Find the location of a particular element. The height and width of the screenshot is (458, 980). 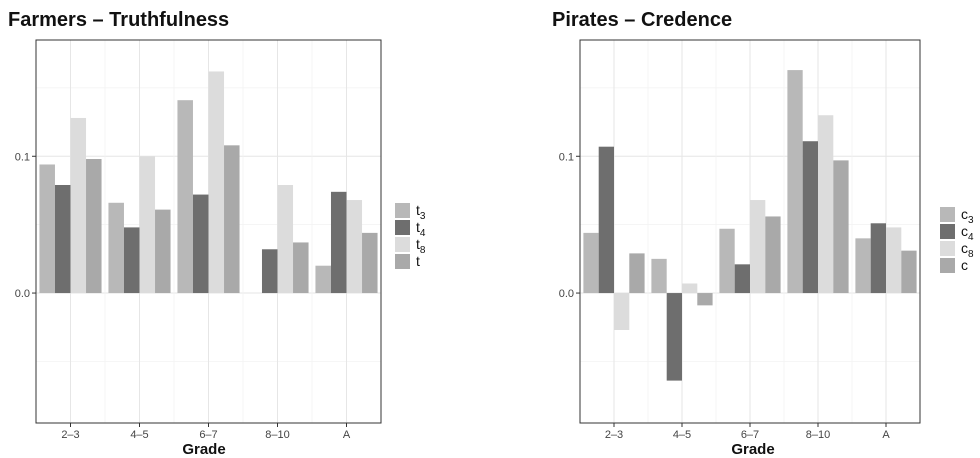

legend-label: c is located at coordinates (964, 265).